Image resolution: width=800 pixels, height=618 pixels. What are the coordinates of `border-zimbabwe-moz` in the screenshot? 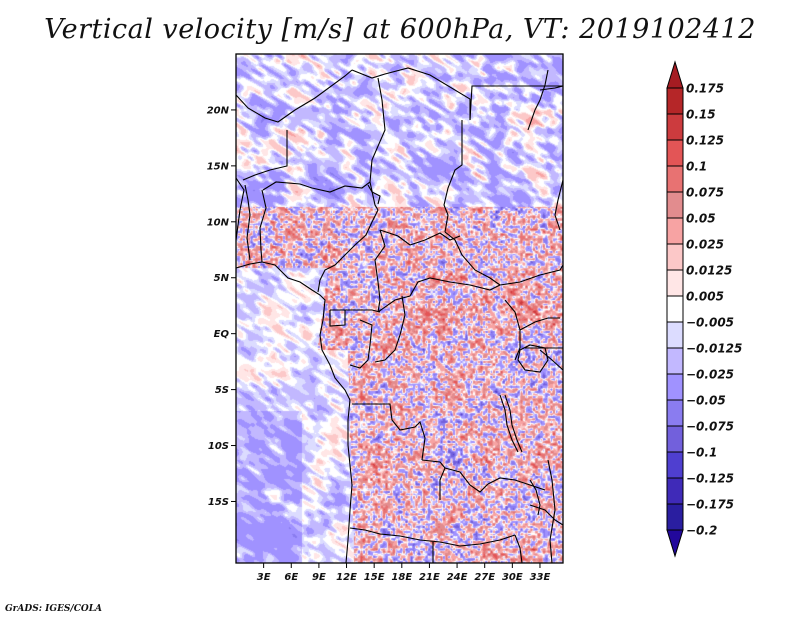 It's located at (518, 549).